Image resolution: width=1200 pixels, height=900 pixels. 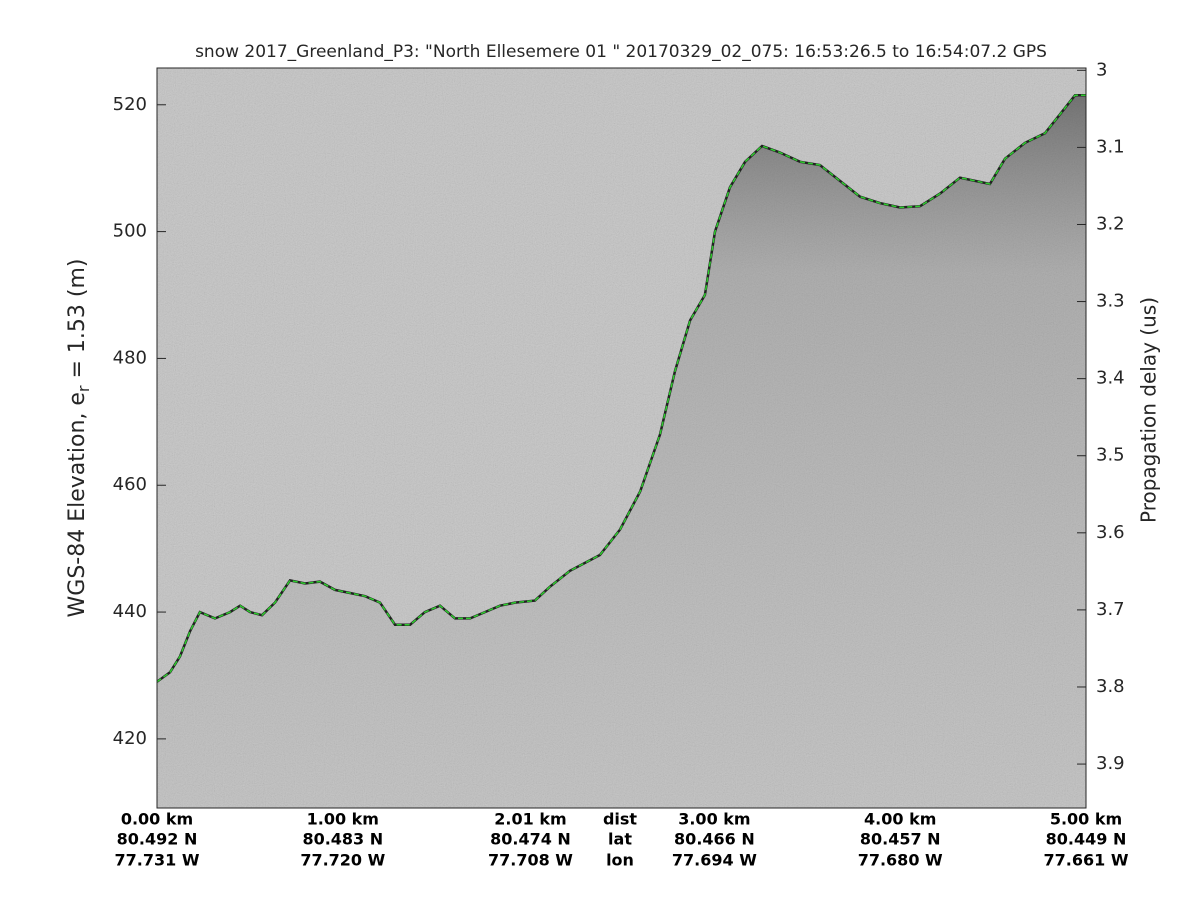 What do you see at coordinates (130, 484) in the screenshot?
I see `y-tick-label: 460` at bounding box center [130, 484].